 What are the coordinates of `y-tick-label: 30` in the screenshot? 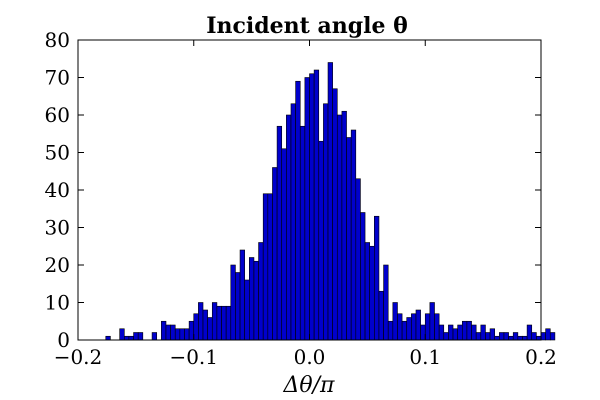 It's located at (57, 228).